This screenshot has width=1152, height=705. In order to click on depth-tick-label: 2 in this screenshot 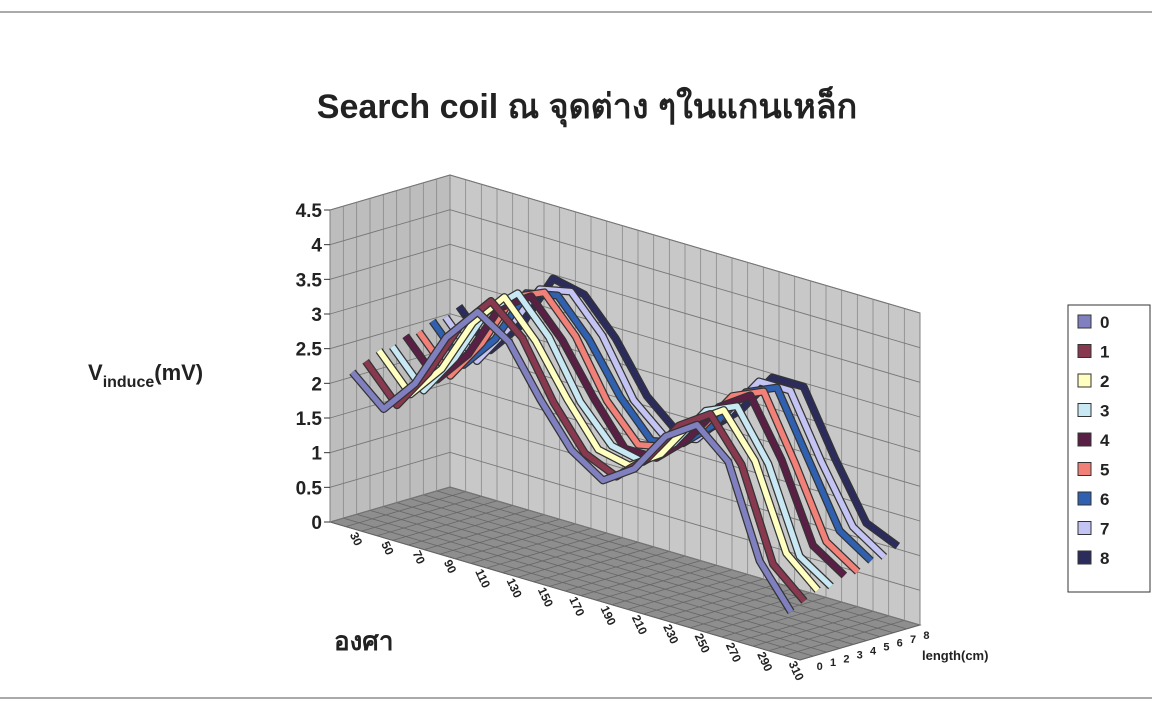, I will do `click(846, 659)`.